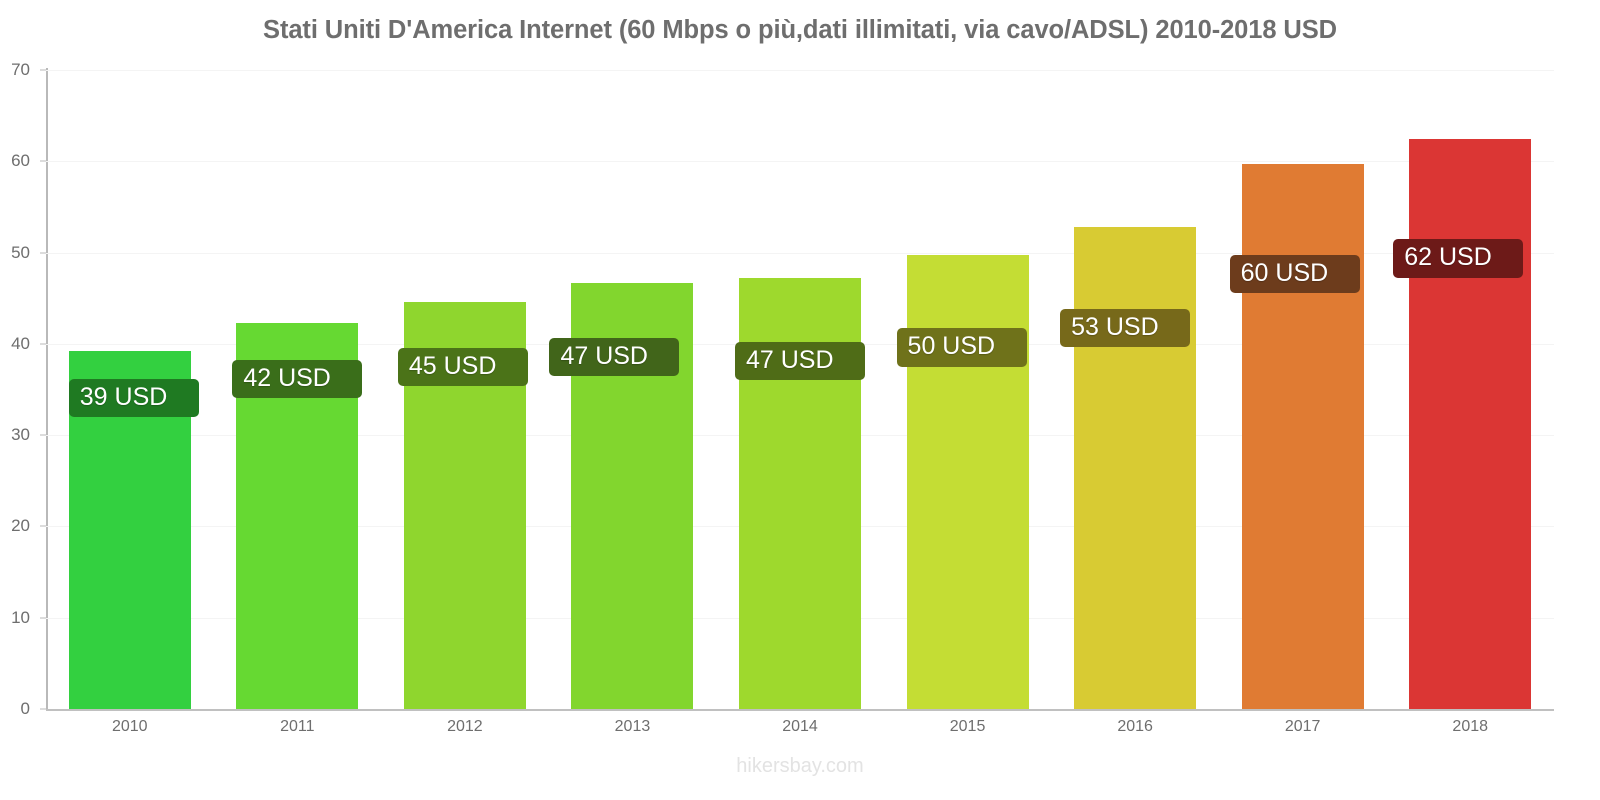 The width and height of the screenshot is (1600, 800). I want to click on bar-value-label: 42 USD, so click(297, 379).